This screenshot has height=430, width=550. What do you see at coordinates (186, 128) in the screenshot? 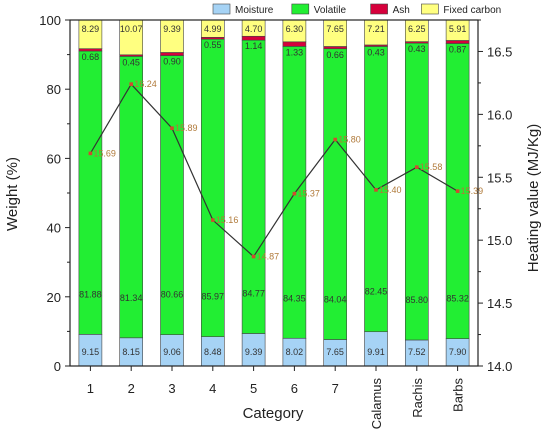
I see `heating-value-label-3: 15.89` at bounding box center [186, 128].